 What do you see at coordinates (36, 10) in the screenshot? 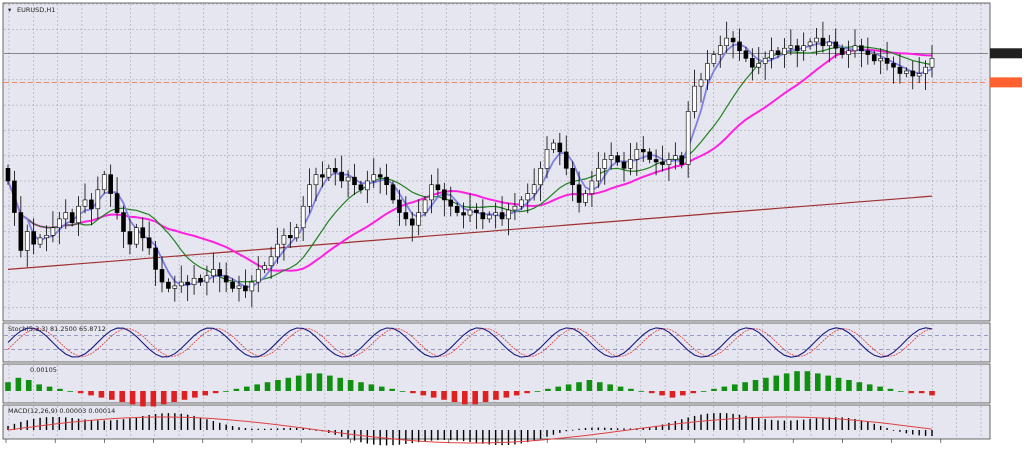
I see `symbol-title: EURUSD,H1` at bounding box center [36, 10].